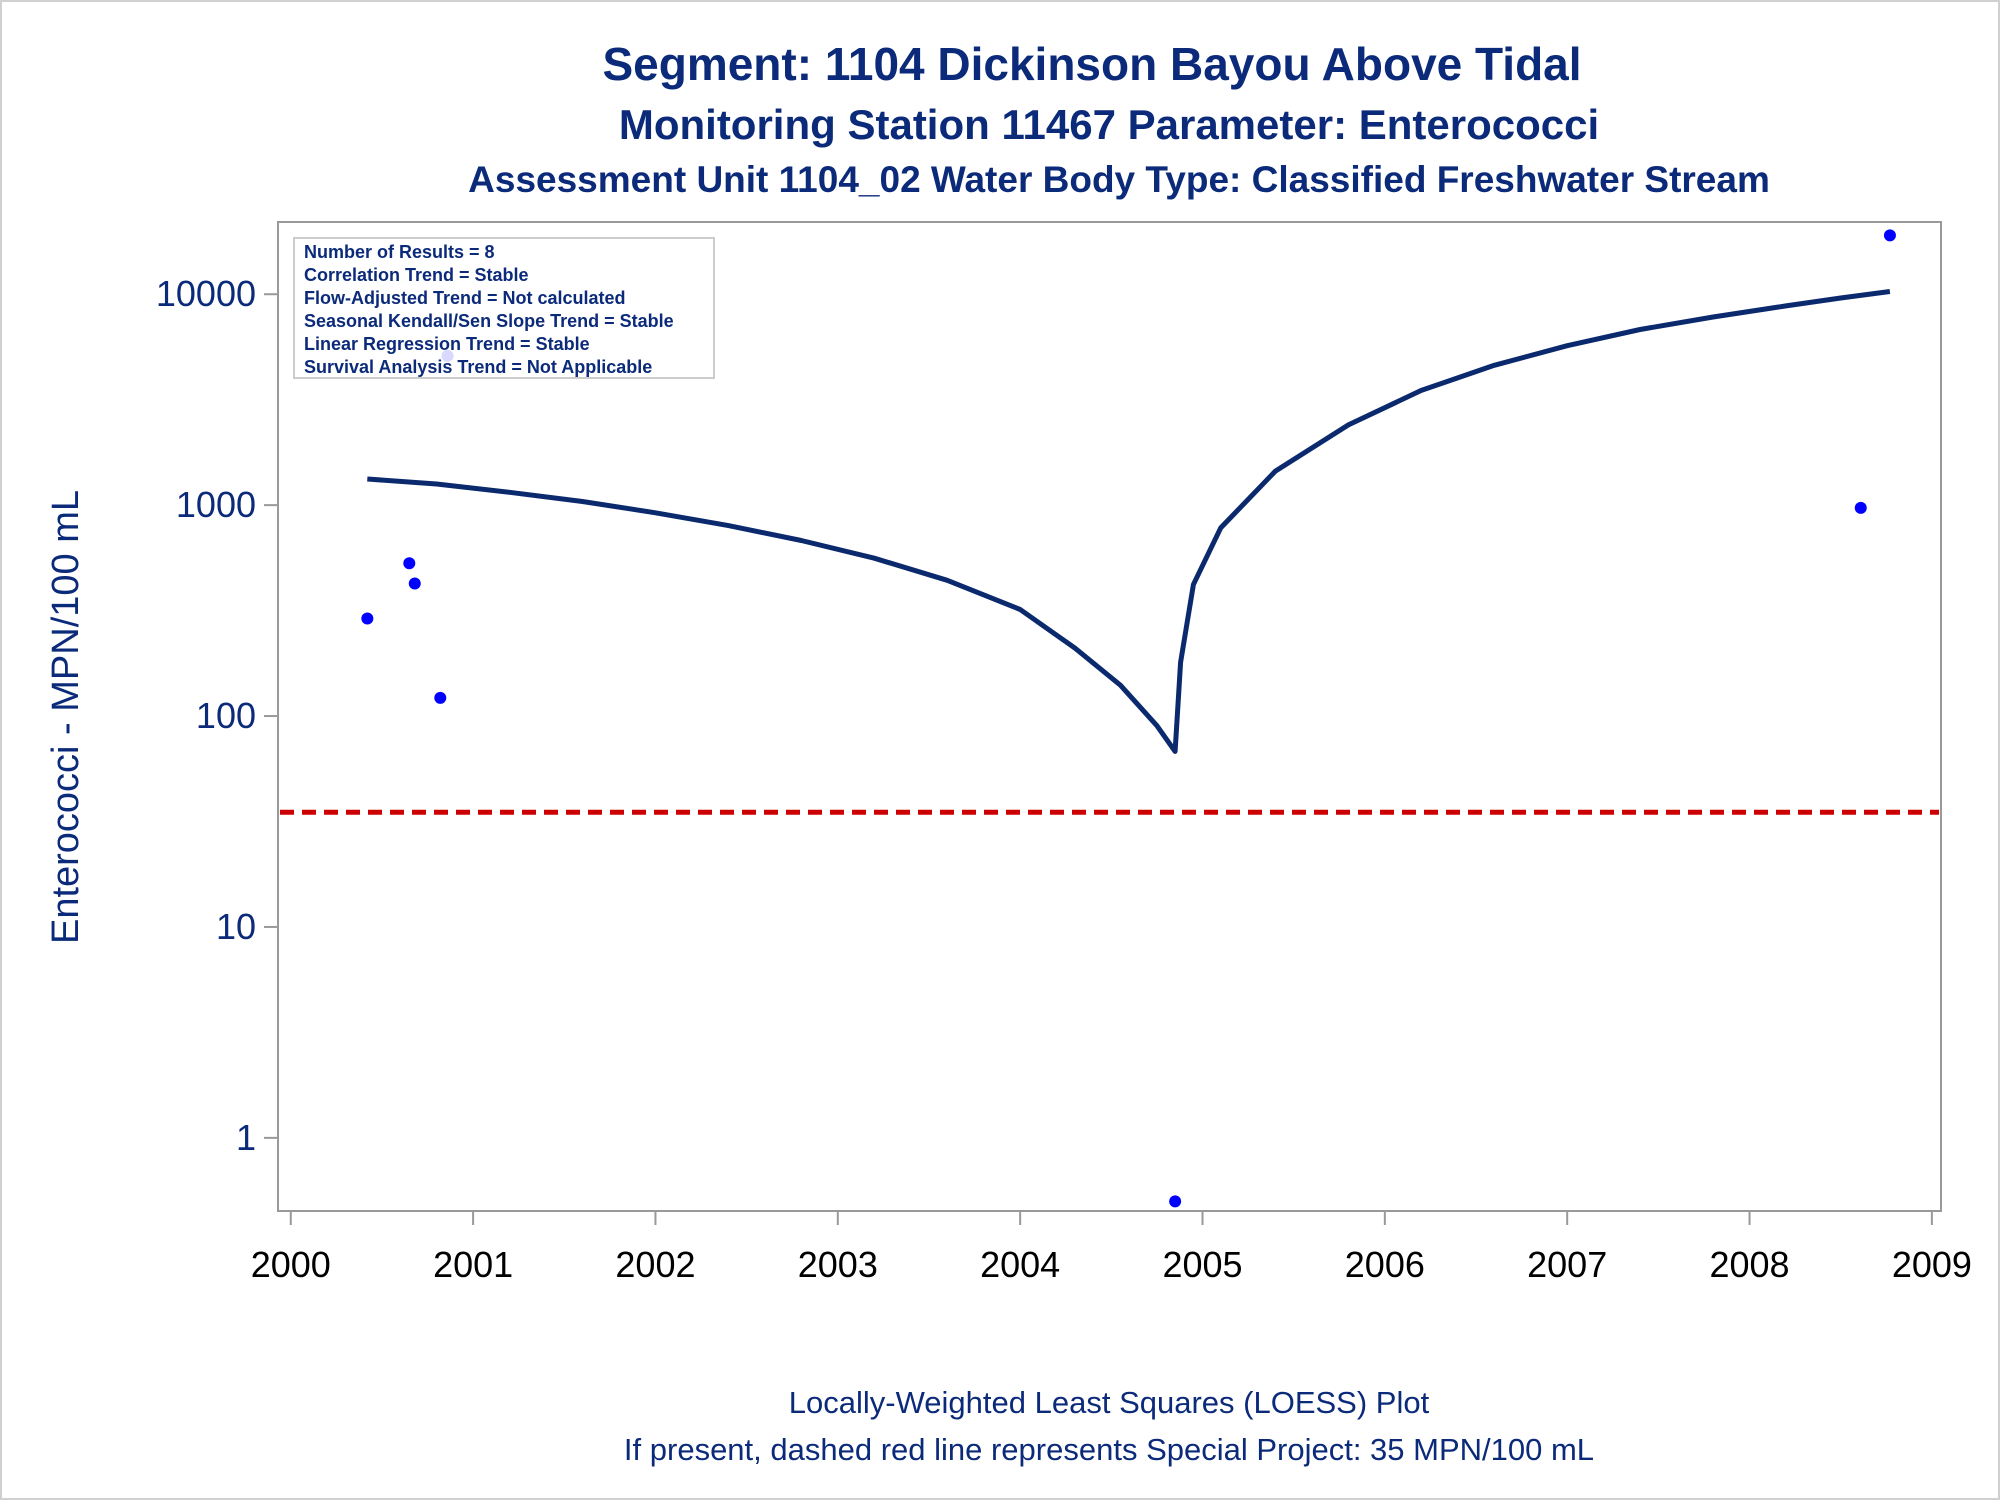  I want to click on x-tick-label: 2009, so click(1932, 1264).